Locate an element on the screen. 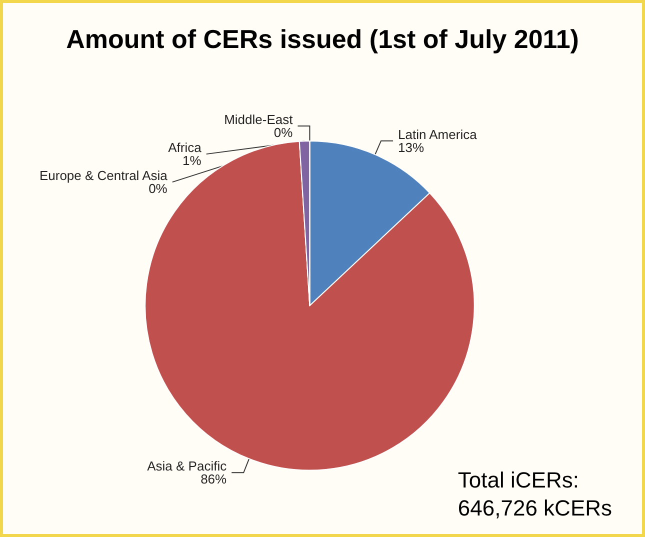  category-label: Middle-East is located at coordinates (258, 120).